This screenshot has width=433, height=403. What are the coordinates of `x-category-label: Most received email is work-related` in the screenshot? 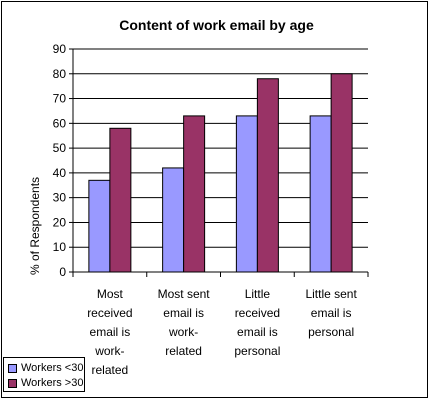 It's located at (110, 332).